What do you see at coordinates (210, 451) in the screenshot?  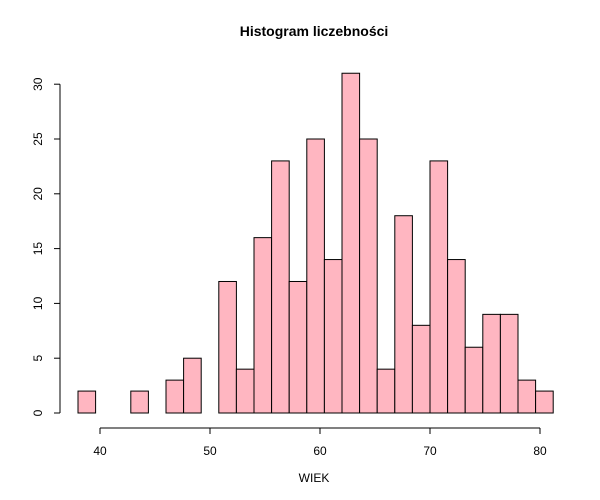 I see `x-tick-label: 50` at bounding box center [210, 451].